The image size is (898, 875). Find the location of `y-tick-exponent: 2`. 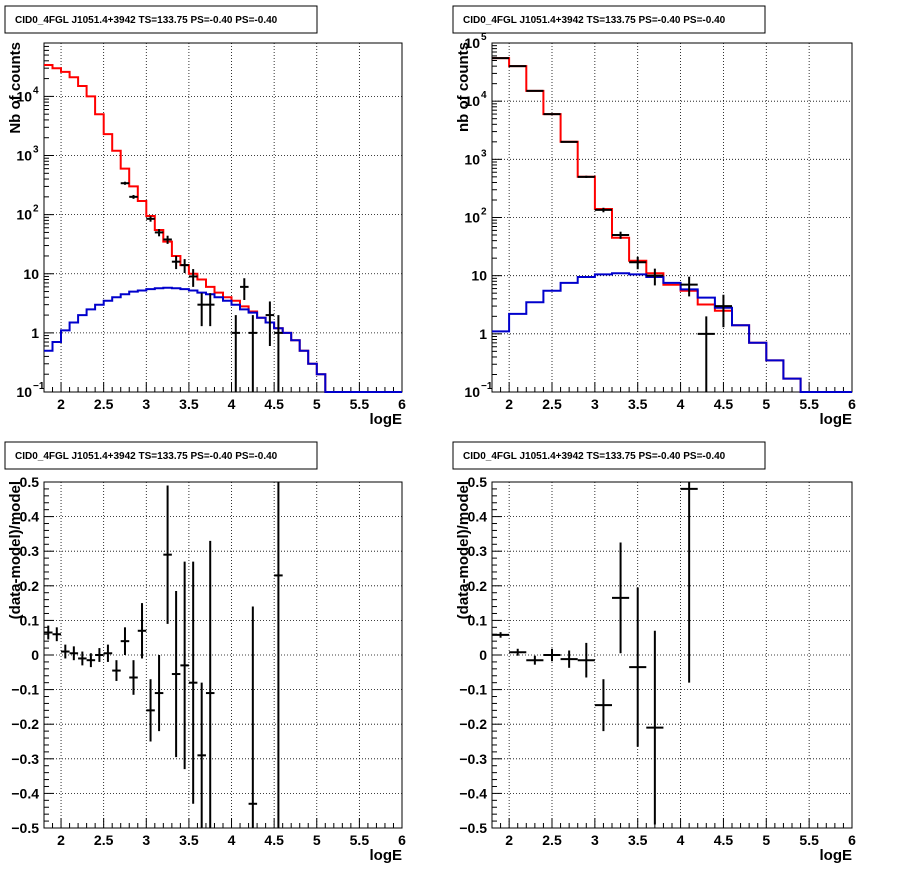

y-tick-exponent: 2 is located at coordinates (484, 212).